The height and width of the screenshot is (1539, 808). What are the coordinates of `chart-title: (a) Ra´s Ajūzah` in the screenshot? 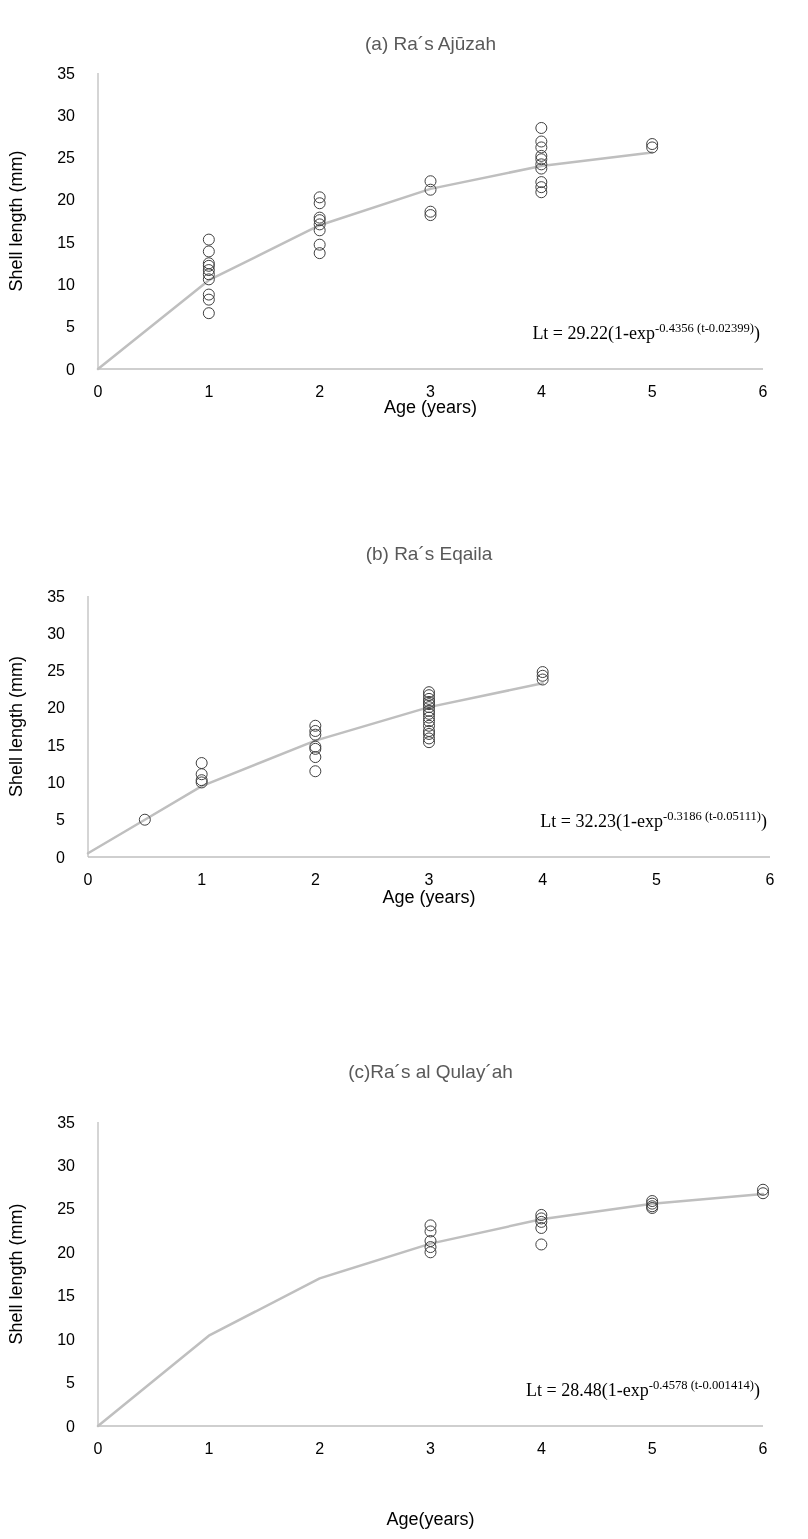 It's located at (430, 43).